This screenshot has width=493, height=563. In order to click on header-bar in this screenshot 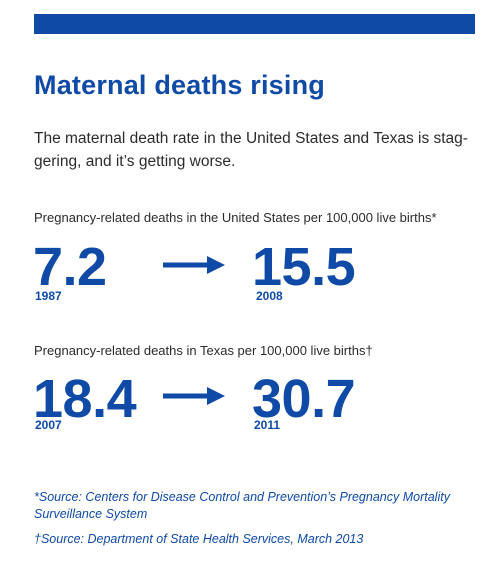, I will do `click(254, 24)`.